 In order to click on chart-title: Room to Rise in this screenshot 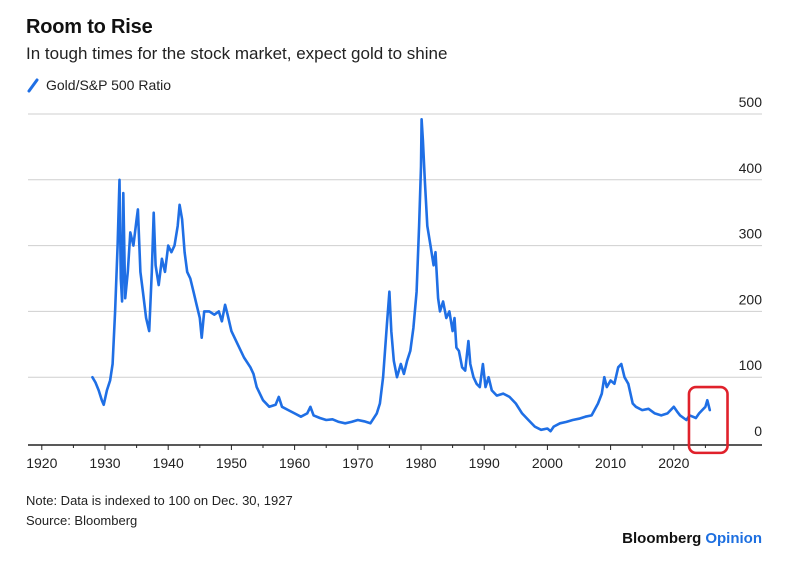, I will do `click(89, 27)`.